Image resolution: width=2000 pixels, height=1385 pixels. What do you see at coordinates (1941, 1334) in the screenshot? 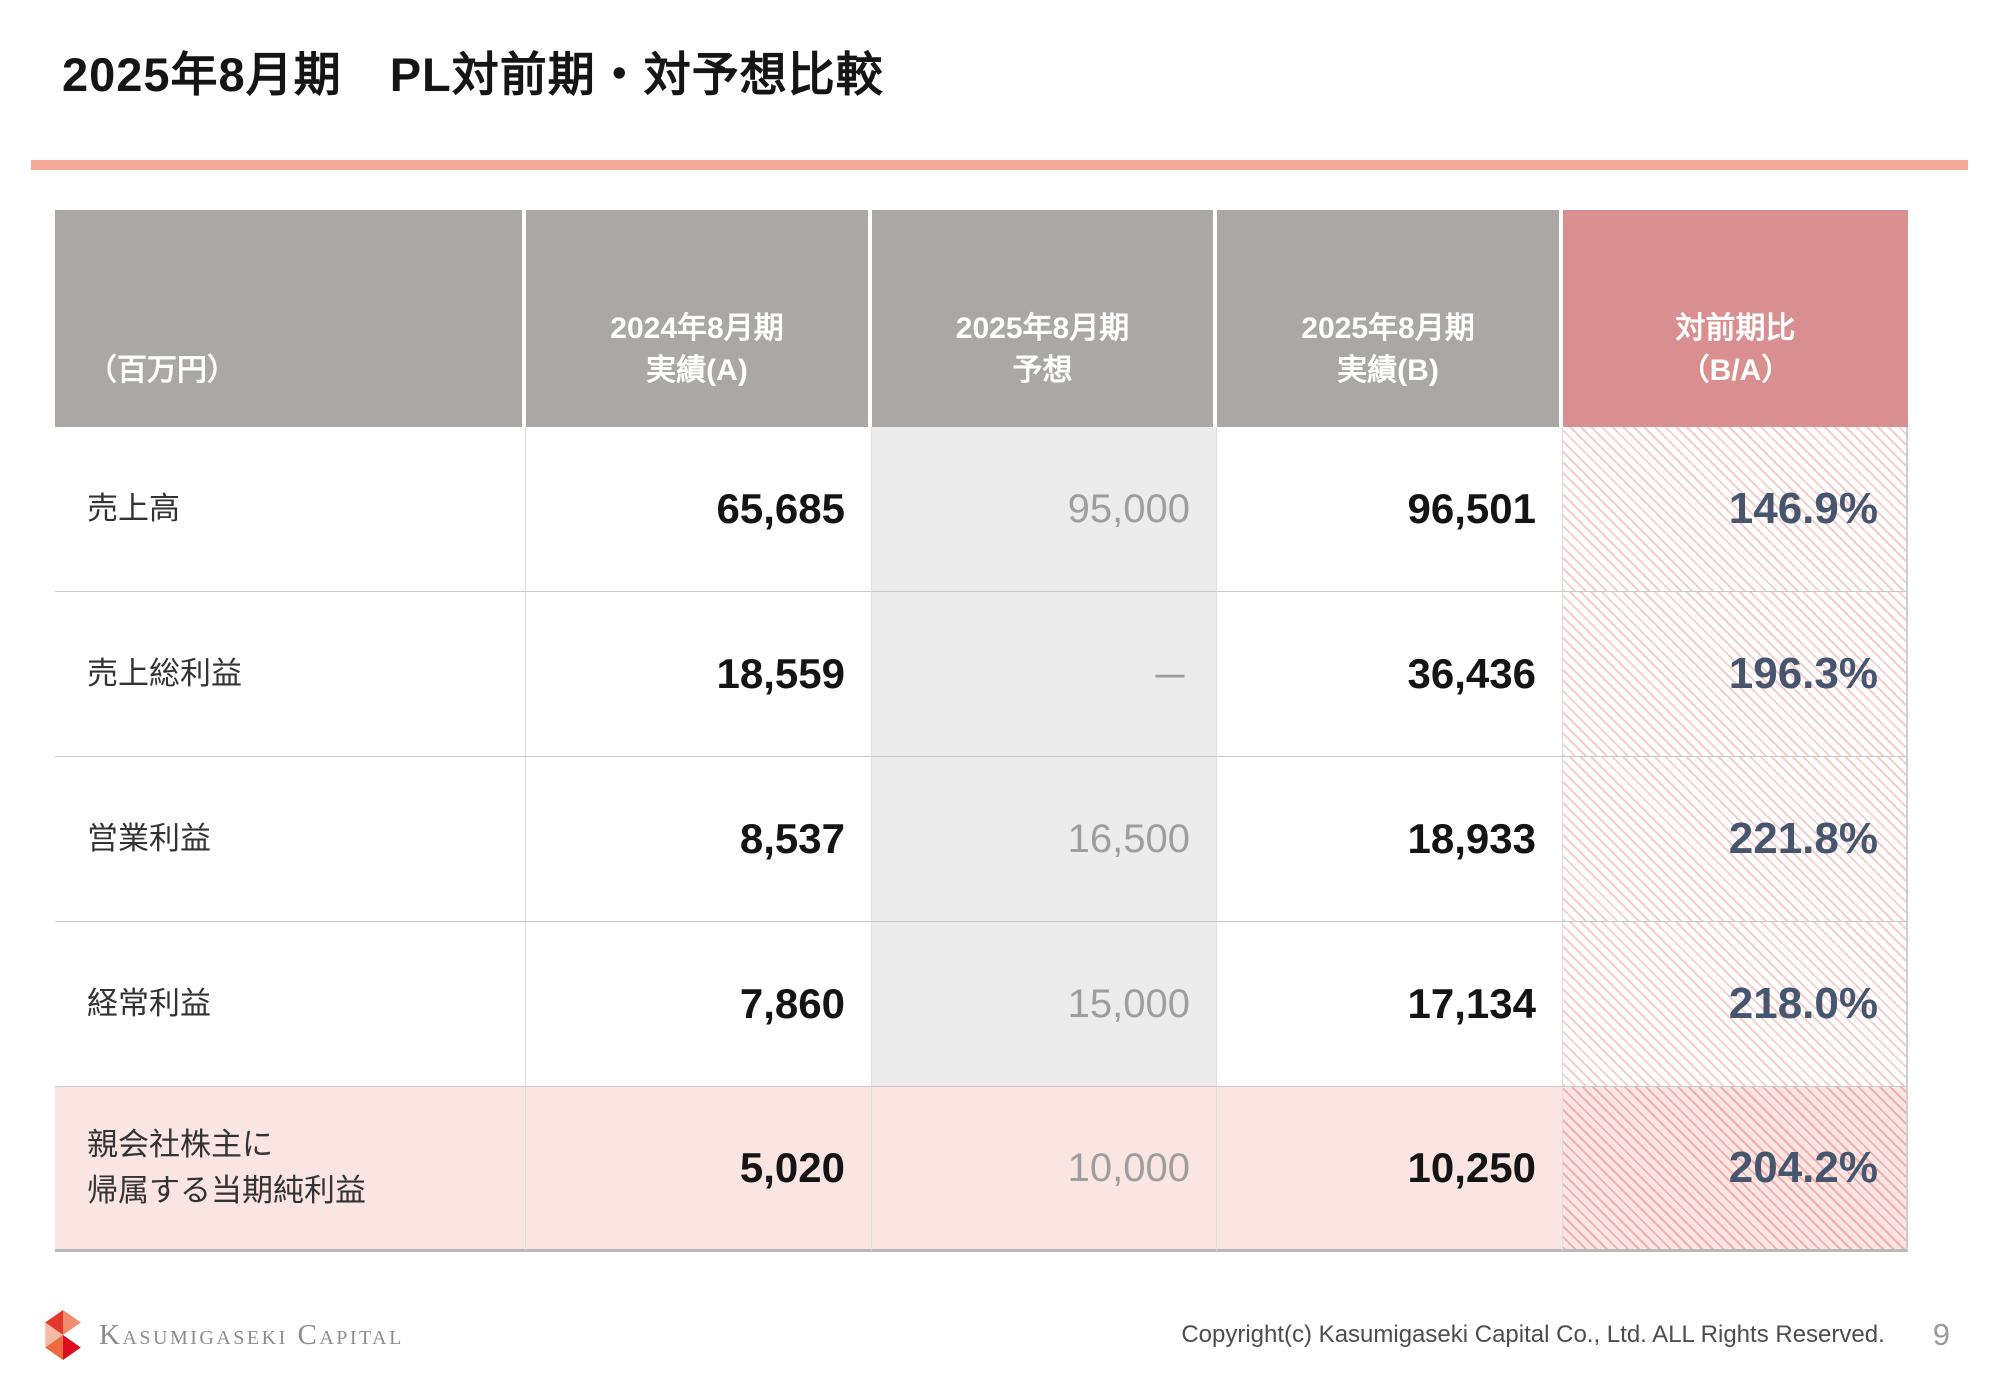
I see `page-number: 9` at bounding box center [1941, 1334].